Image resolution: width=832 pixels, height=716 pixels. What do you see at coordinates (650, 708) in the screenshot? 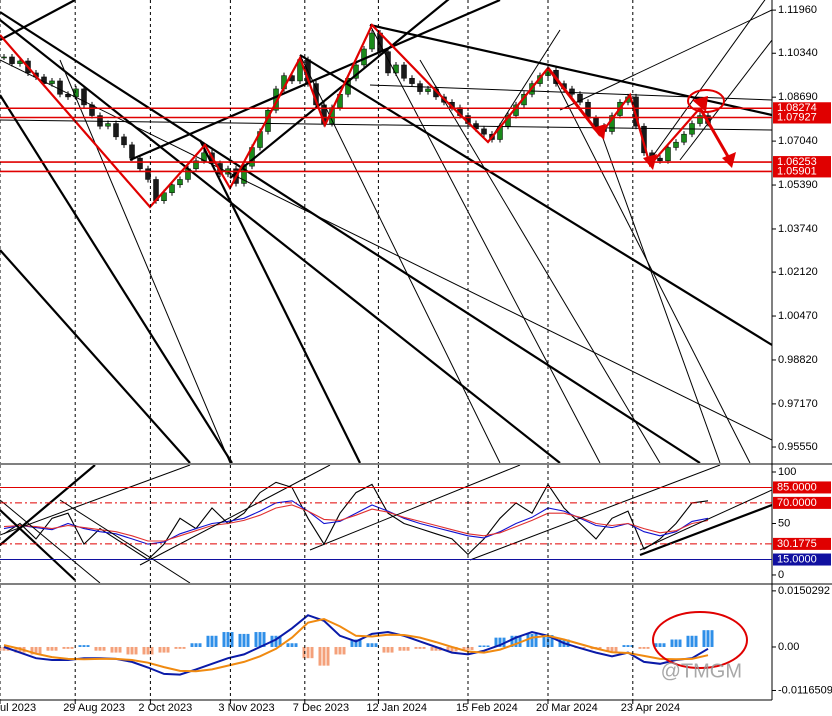
I see `x-tick-label: 23 Apr 2024` at bounding box center [650, 708].